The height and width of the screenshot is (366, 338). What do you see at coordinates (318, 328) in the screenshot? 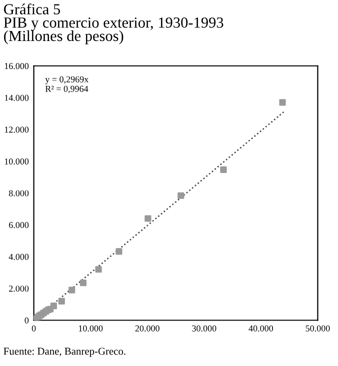
I see `x-tick-label: 50.000` at bounding box center [318, 328].